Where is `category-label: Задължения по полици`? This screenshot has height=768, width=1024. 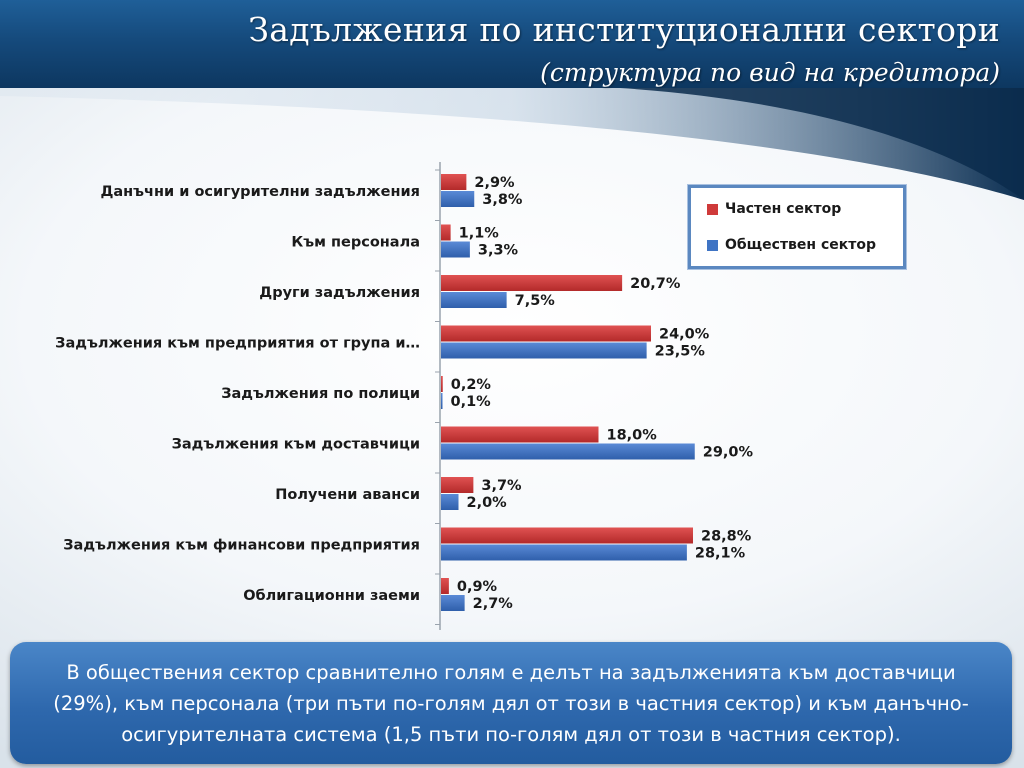
category-label: Задължения по полици is located at coordinates (320, 394).